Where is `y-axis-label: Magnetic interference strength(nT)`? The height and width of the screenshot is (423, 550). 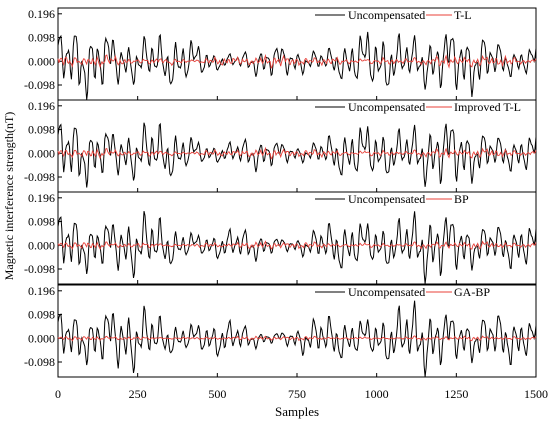
y-axis-label: Magnetic interference strength(nT) is located at coordinates (9, 196).